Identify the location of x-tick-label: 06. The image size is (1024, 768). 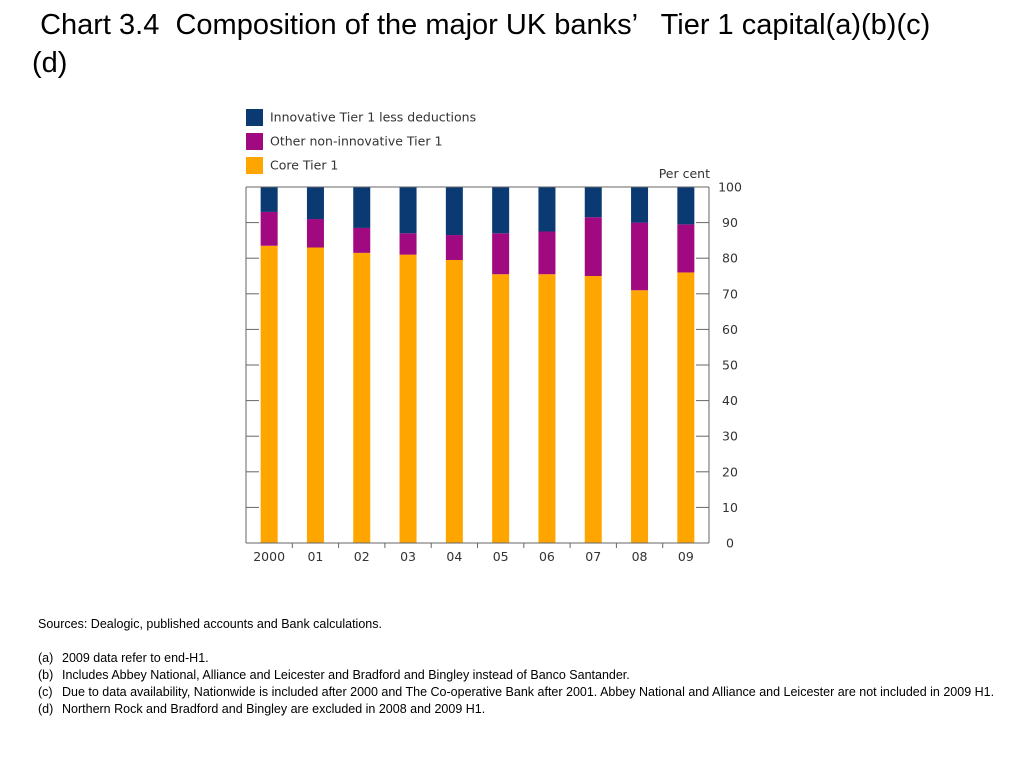
(547, 556).